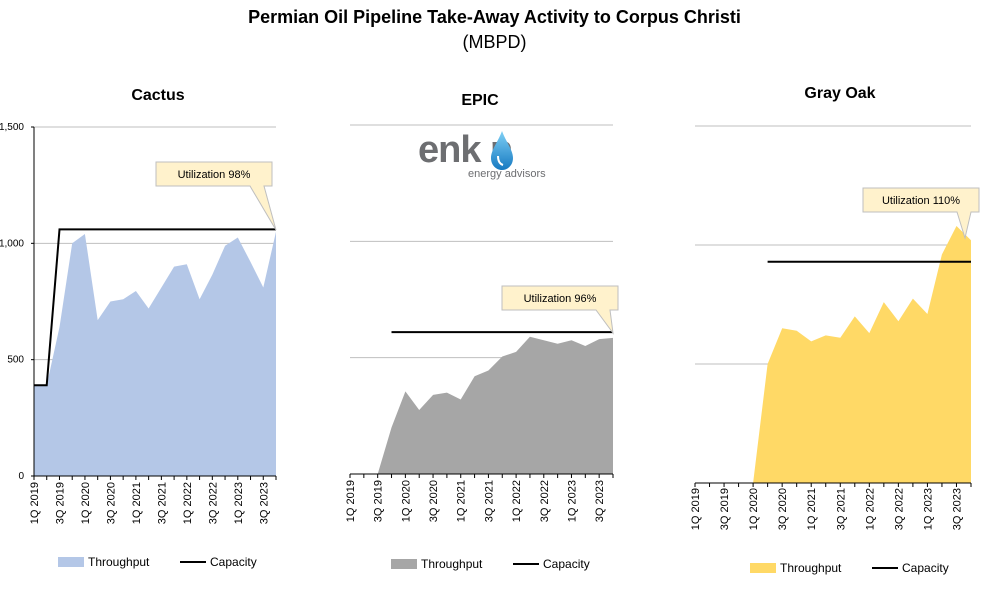 Image resolution: width=989 pixels, height=592 pixels. What do you see at coordinates (157, 95) in the screenshot?
I see `panel-title: Cactus` at bounding box center [157, 95].